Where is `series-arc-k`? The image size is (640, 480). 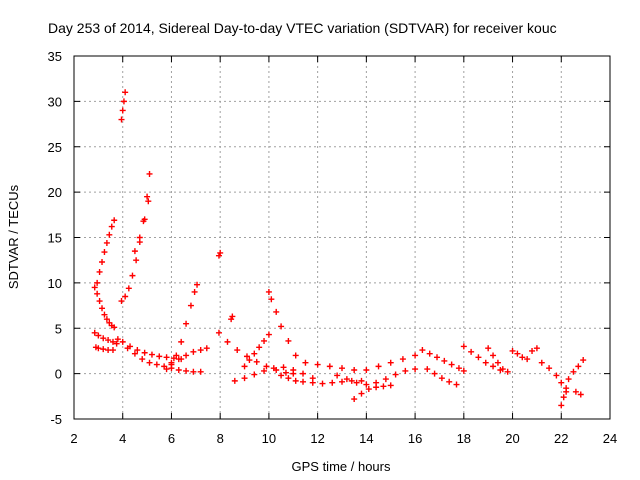 series-arc-k is located at coordinates (189, 355).